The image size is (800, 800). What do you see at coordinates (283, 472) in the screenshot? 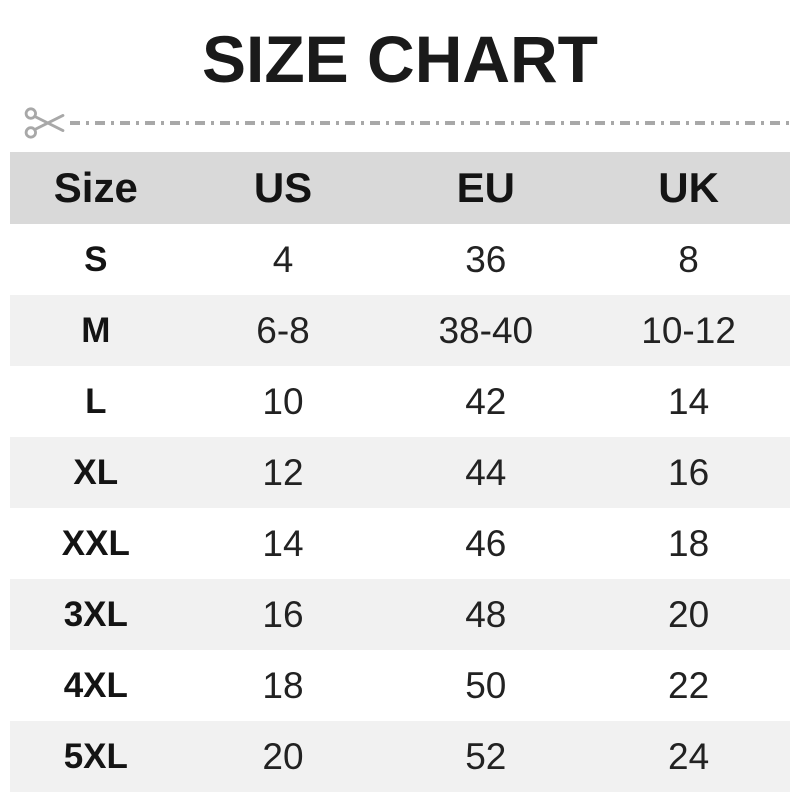
I see `us-cell: 12` at bounding box center [283, 472].